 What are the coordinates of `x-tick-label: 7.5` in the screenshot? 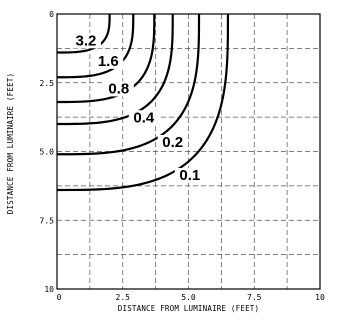 It's located at (254, 297).